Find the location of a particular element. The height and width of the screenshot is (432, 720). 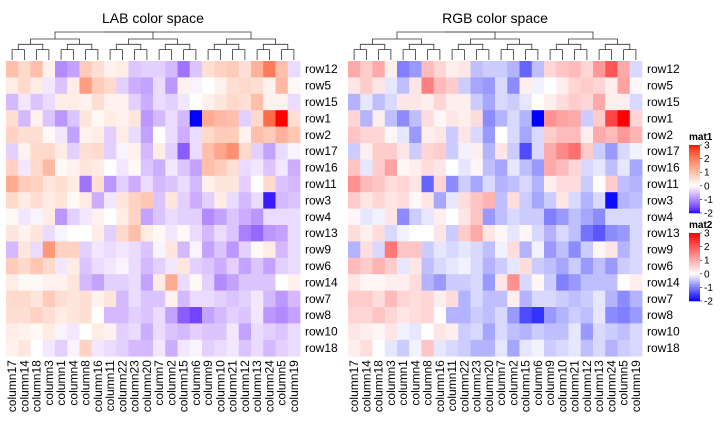

row-label: row1 is located at coordinates (318, 118).